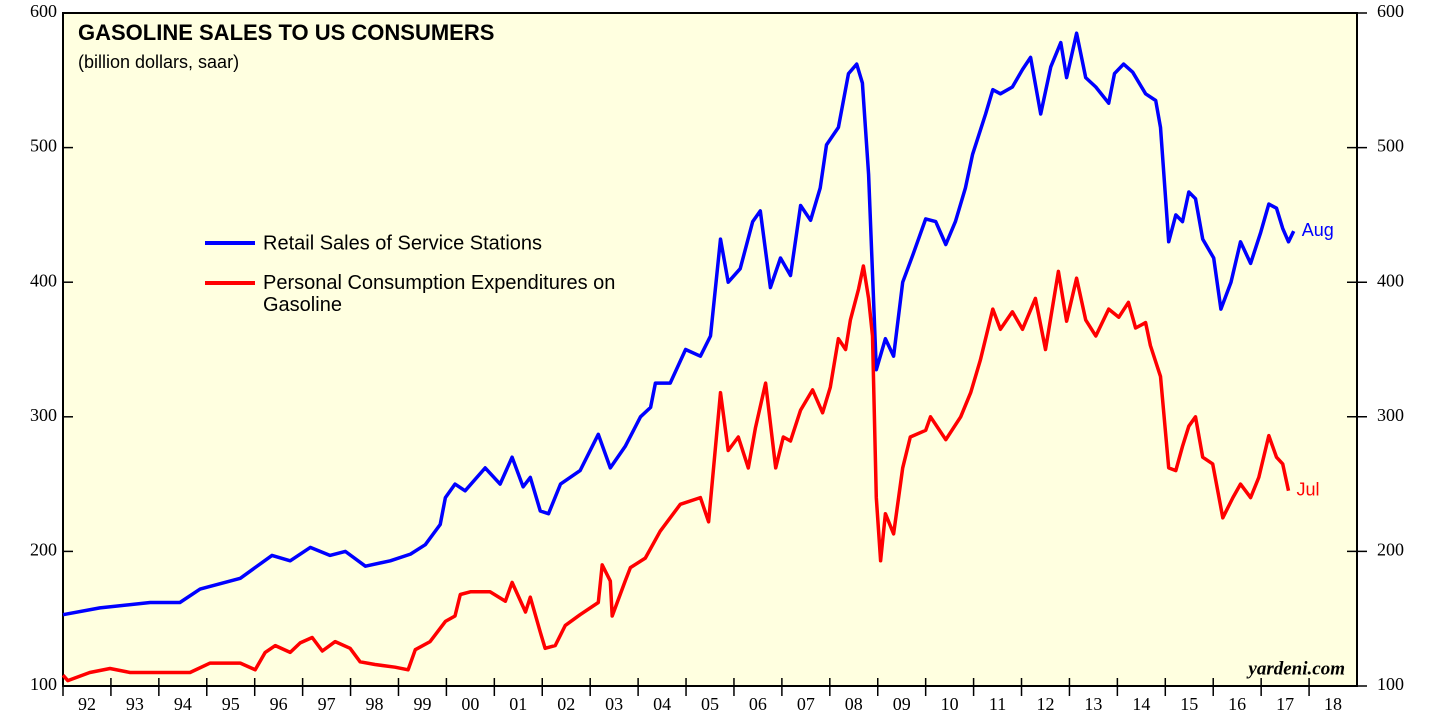  What do you see at coordinates (662, 704) in the screenshot?
I see `x-tick-label: 04` at bounding box center [662, 704].